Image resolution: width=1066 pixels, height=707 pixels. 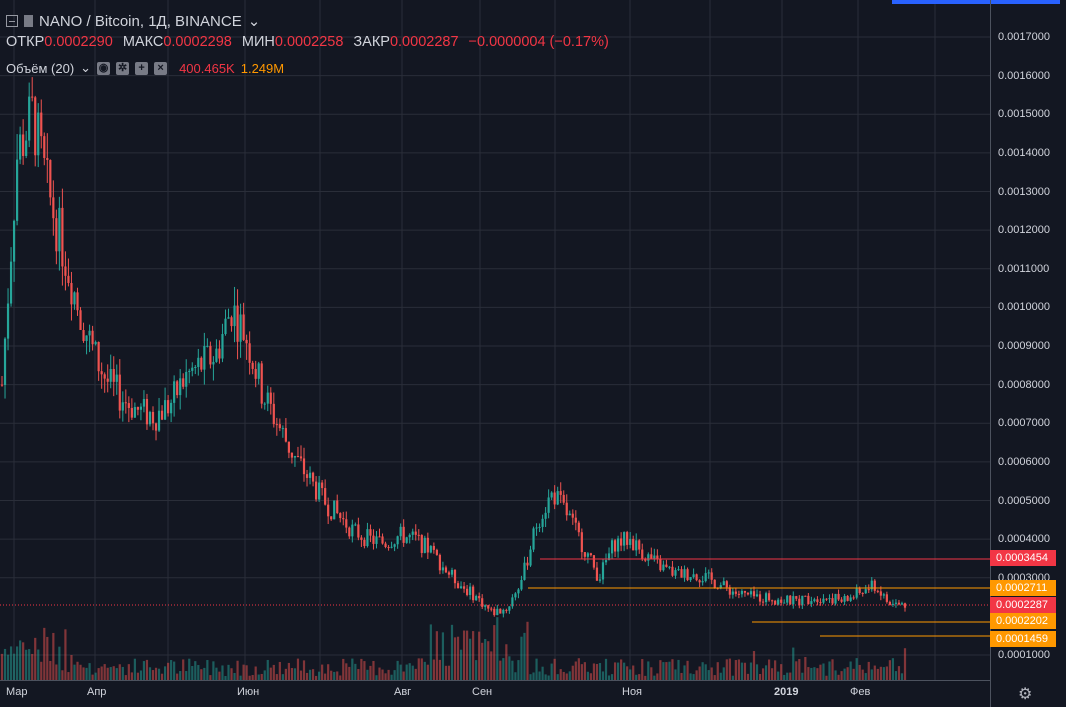 I want to click on close-icon: ×, so click(x=161, y=68).